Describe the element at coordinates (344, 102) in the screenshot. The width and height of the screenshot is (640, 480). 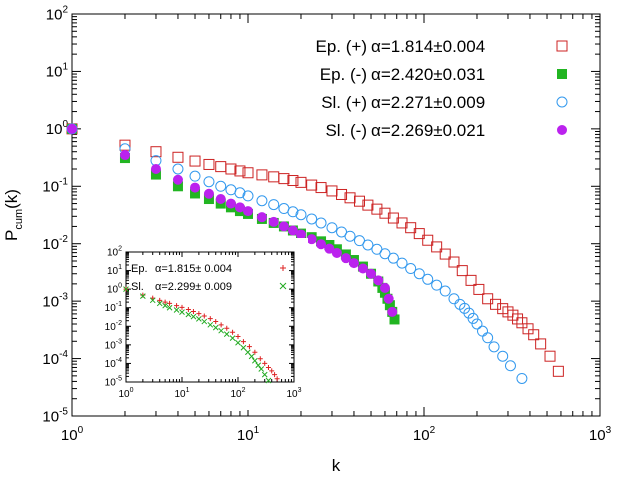
I see `legend-series-name: Sl. (+)` at that location.